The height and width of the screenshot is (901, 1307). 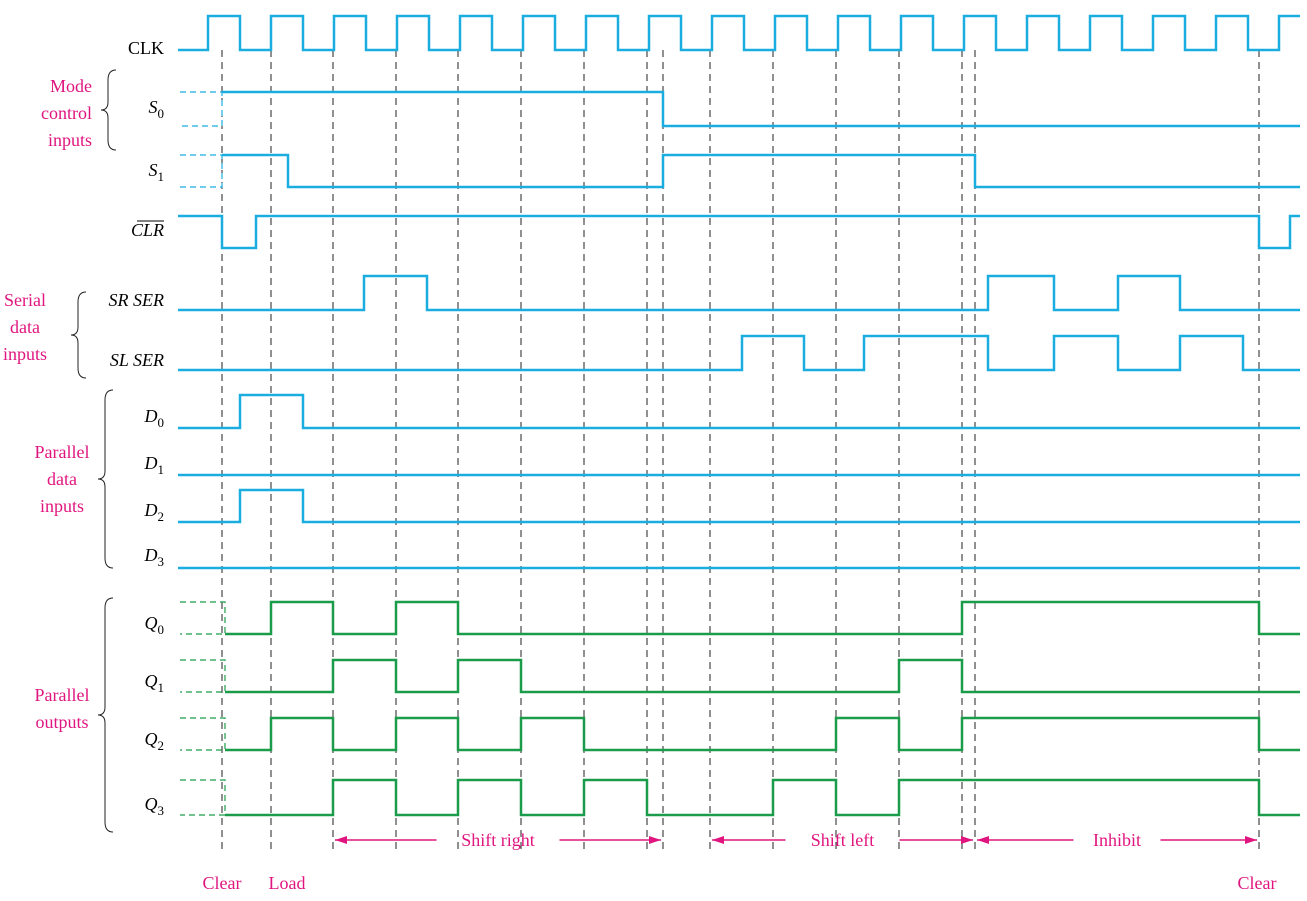 I want to click on signal-name: SL SER, so click(x=137, y=360).